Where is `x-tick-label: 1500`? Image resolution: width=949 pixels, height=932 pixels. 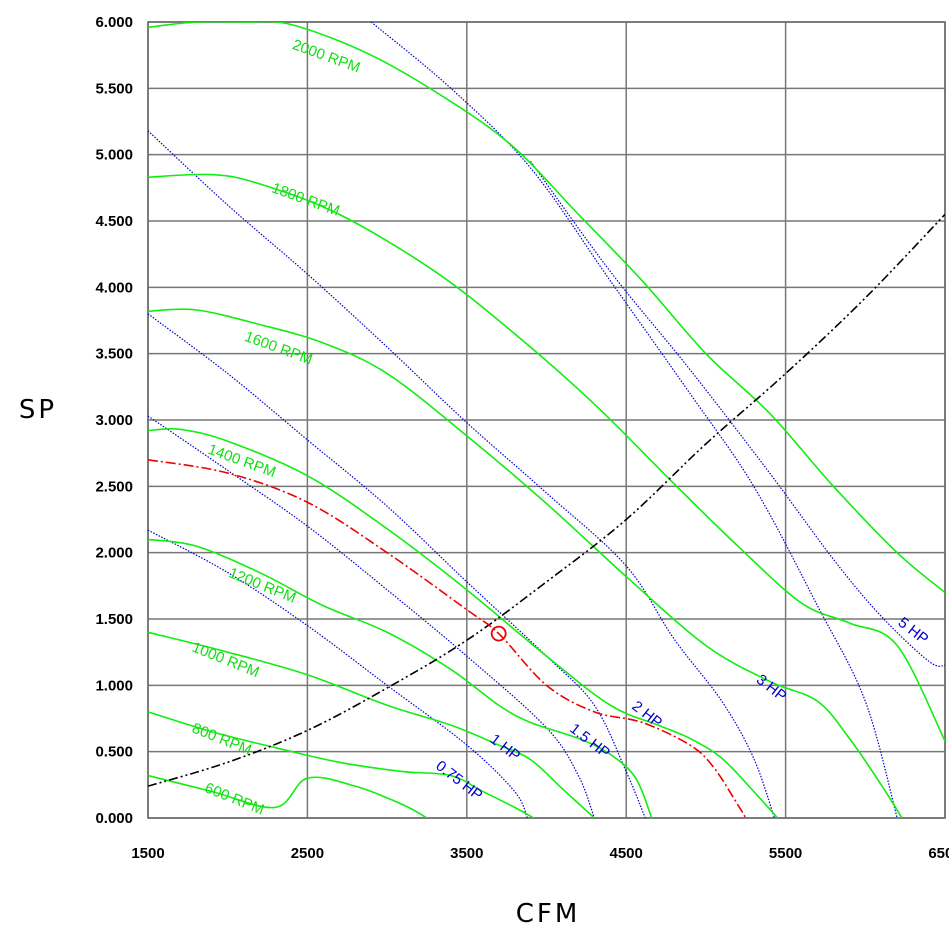
x-tick-label: 1500 is located at coordinates (147, 853).